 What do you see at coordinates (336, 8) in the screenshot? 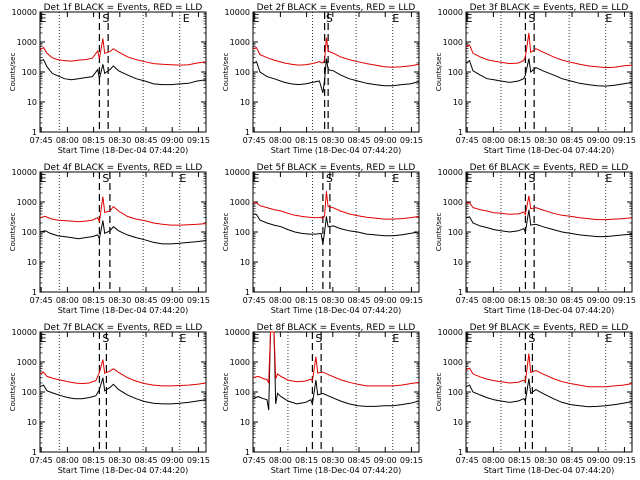
I see `panel-title: Det 2f BLACK = Events, RED = LLD` at bounding box center [336, 8].